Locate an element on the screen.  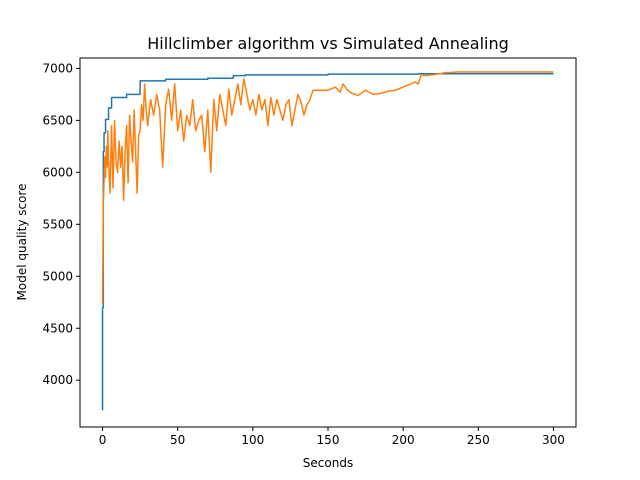
x-tick-label: 150 is located at coordinates (328, 440).